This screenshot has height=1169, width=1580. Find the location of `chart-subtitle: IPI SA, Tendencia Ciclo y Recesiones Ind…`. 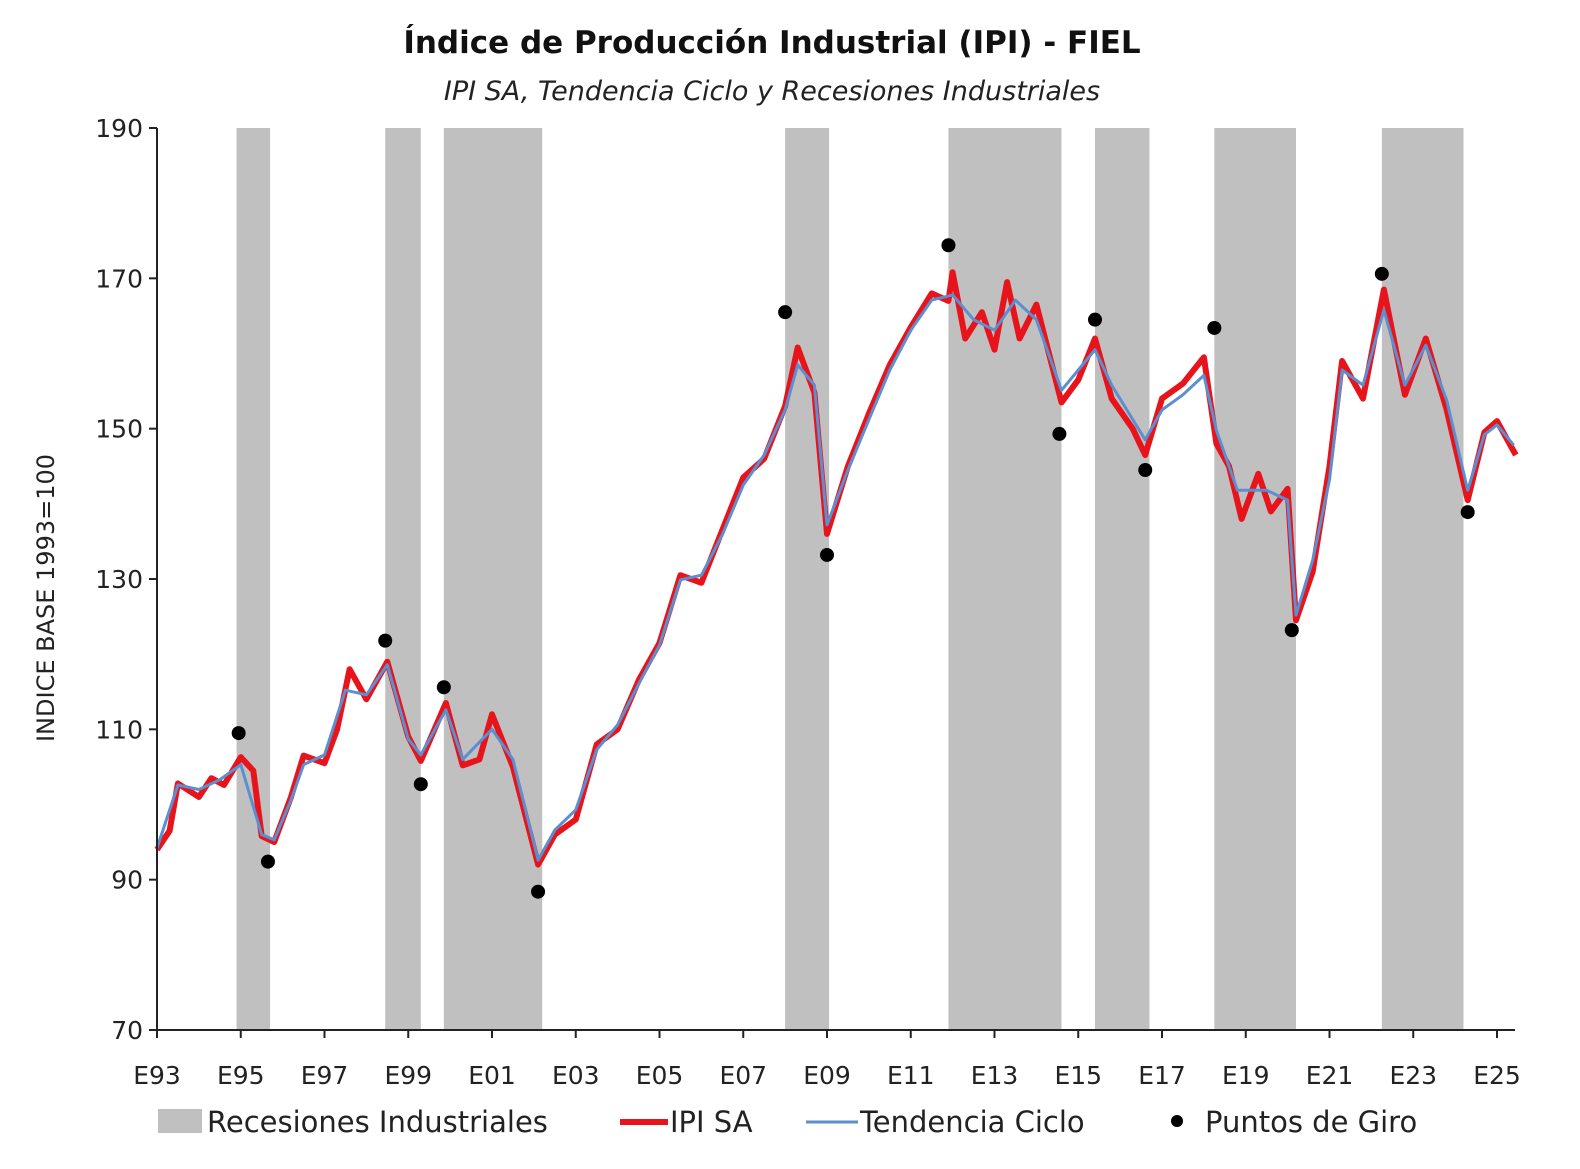

chart-subtitle: IPI SA, Tendencia Ciclo y Recesiones Ind… is located at coordinates (772, 91).